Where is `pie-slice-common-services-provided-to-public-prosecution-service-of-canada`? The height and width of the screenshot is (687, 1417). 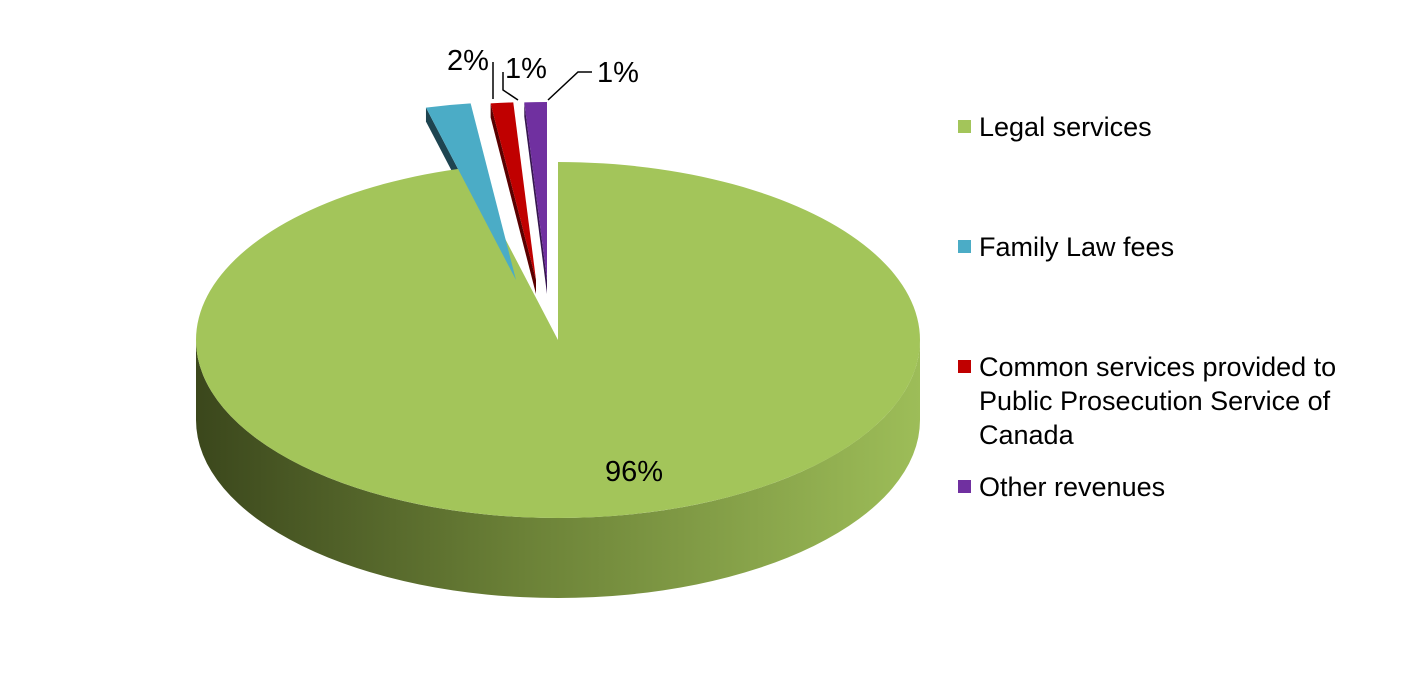
pie-slice-common-services-provided-to-public-prosecution-service-of-canada is located at coordinates (513, 191).